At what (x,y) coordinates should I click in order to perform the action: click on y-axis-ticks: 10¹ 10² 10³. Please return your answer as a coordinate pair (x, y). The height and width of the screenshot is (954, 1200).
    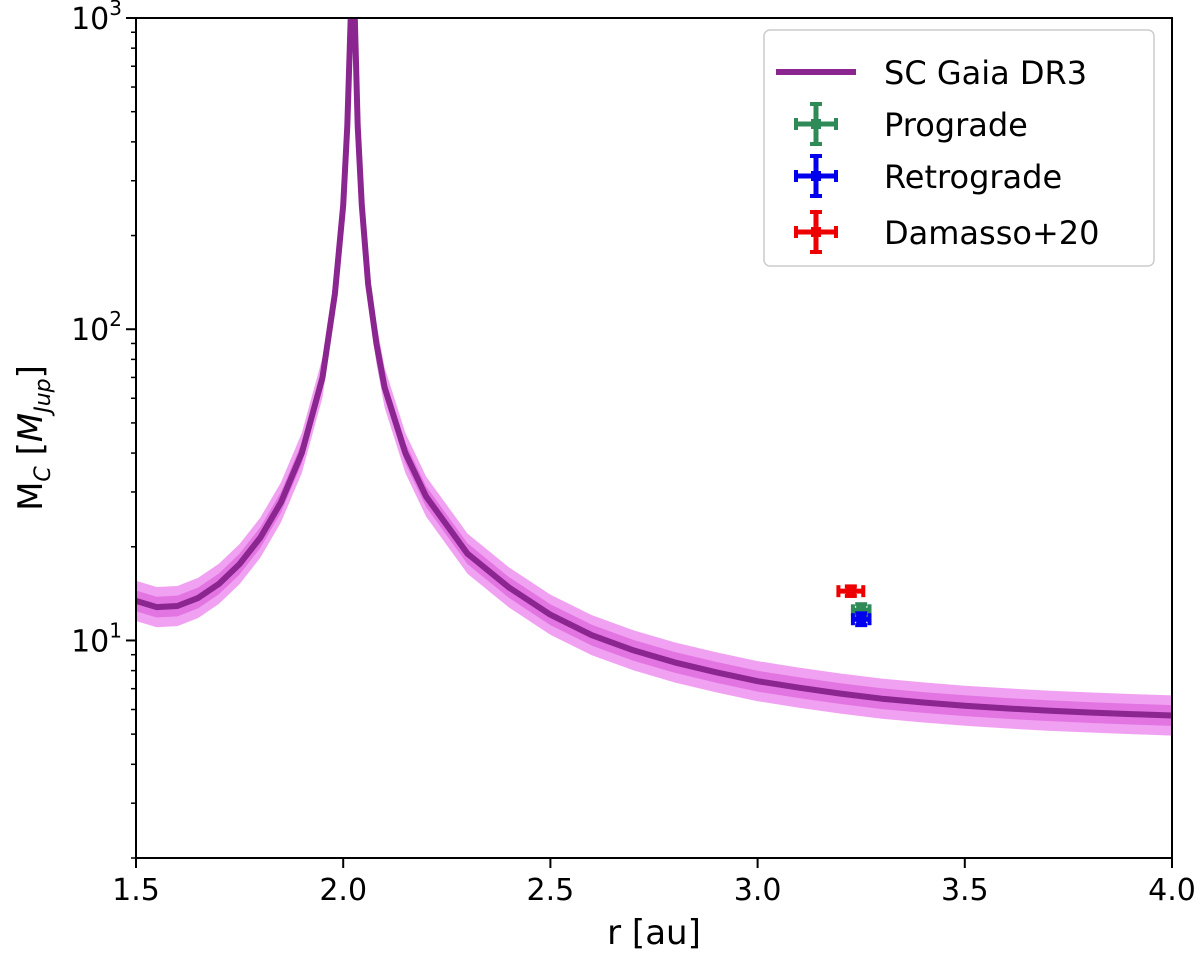
    Looking at the image, I should click on (103, 429).